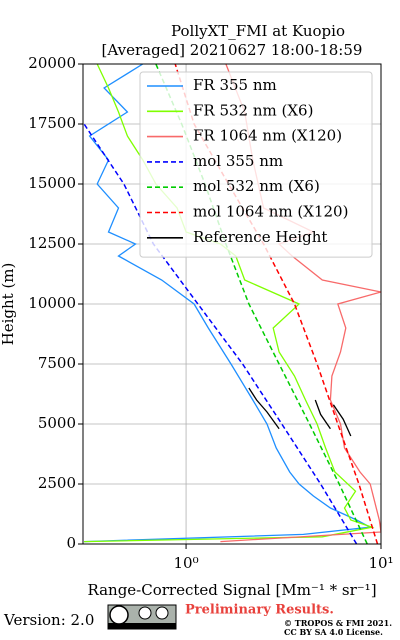 This screenshot has height=640, width=400. What do you see at coordinates (57, 423) in the screenshot?
I see `y-tick-label: 5000` at bounding box center [57, 423].